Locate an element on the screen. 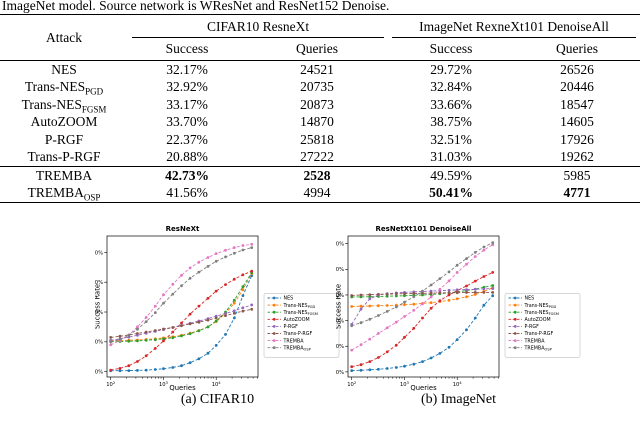 This screenshot has width=640, height=421. value-cell: 32.84% is located at coordinates (451, 87).